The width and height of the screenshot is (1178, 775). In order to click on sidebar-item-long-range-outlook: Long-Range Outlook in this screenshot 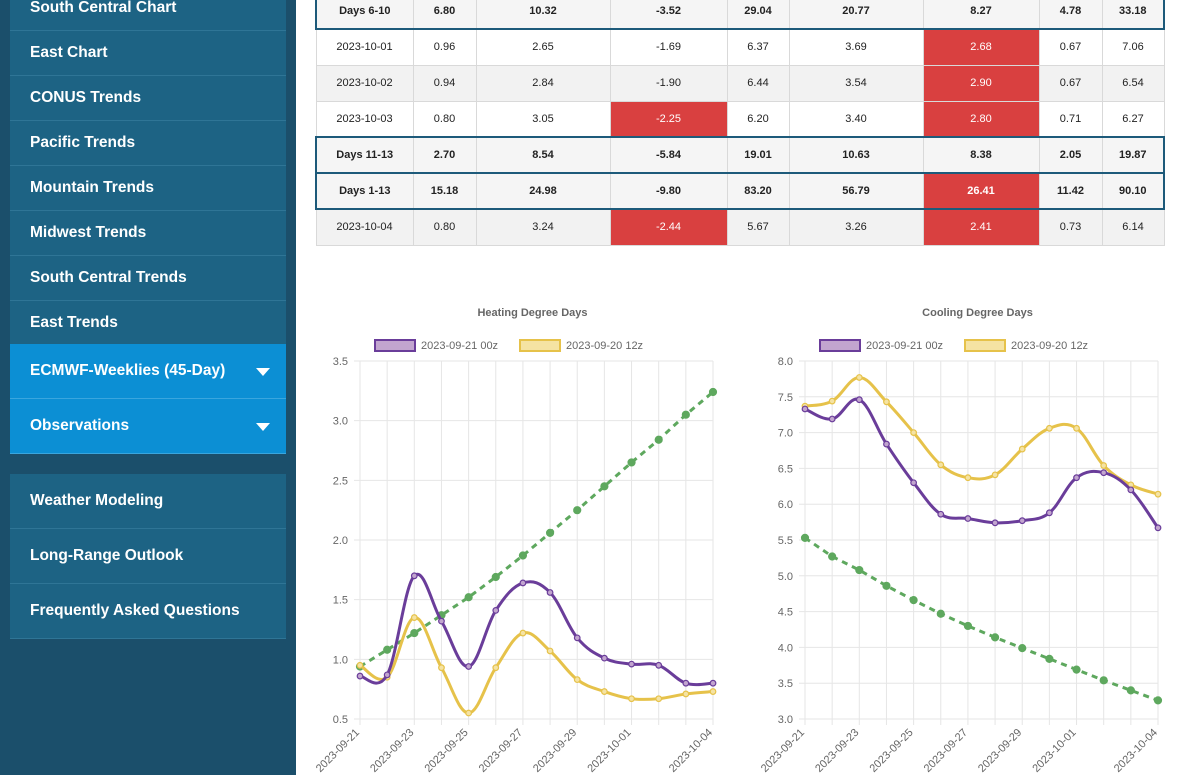, I will do `click(148, 556)`.